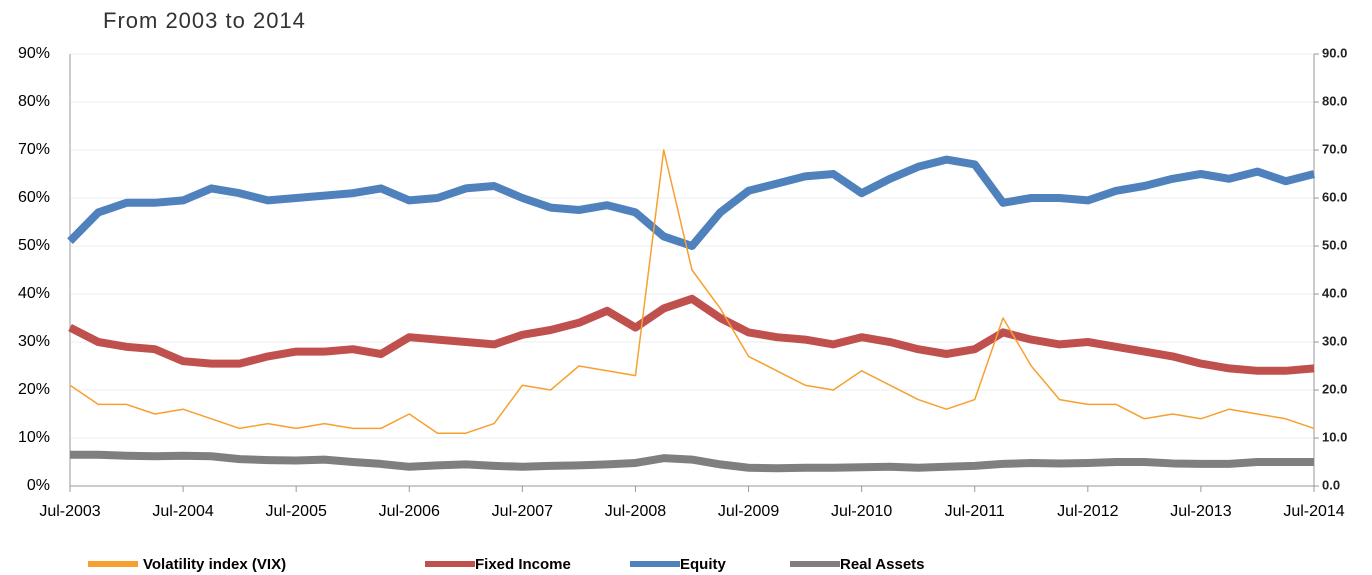  Describe the element at coordinates (1334, 292) in the screenshot. I see `y2-tick-label: 40.0` at that location.